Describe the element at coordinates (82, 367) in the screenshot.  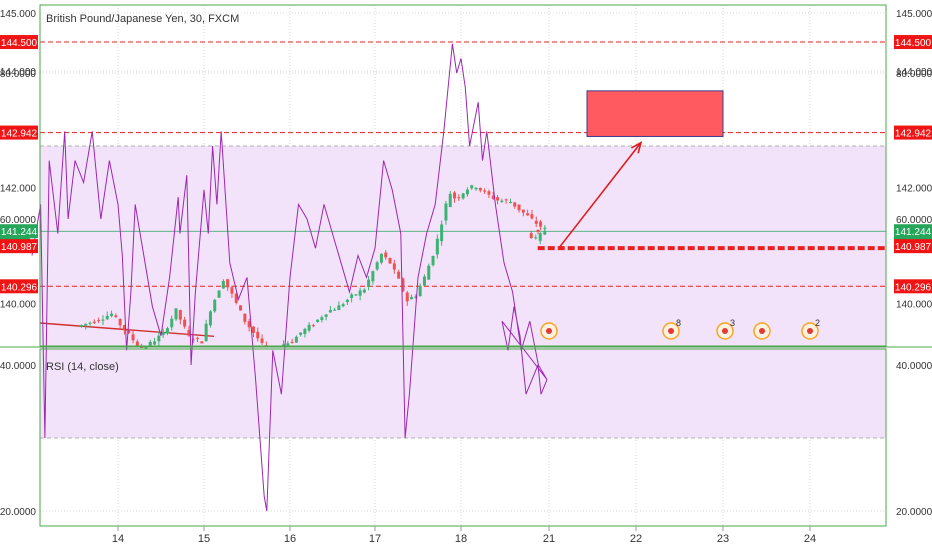
I see `rsi-title: RSI (14, close)` at that location.